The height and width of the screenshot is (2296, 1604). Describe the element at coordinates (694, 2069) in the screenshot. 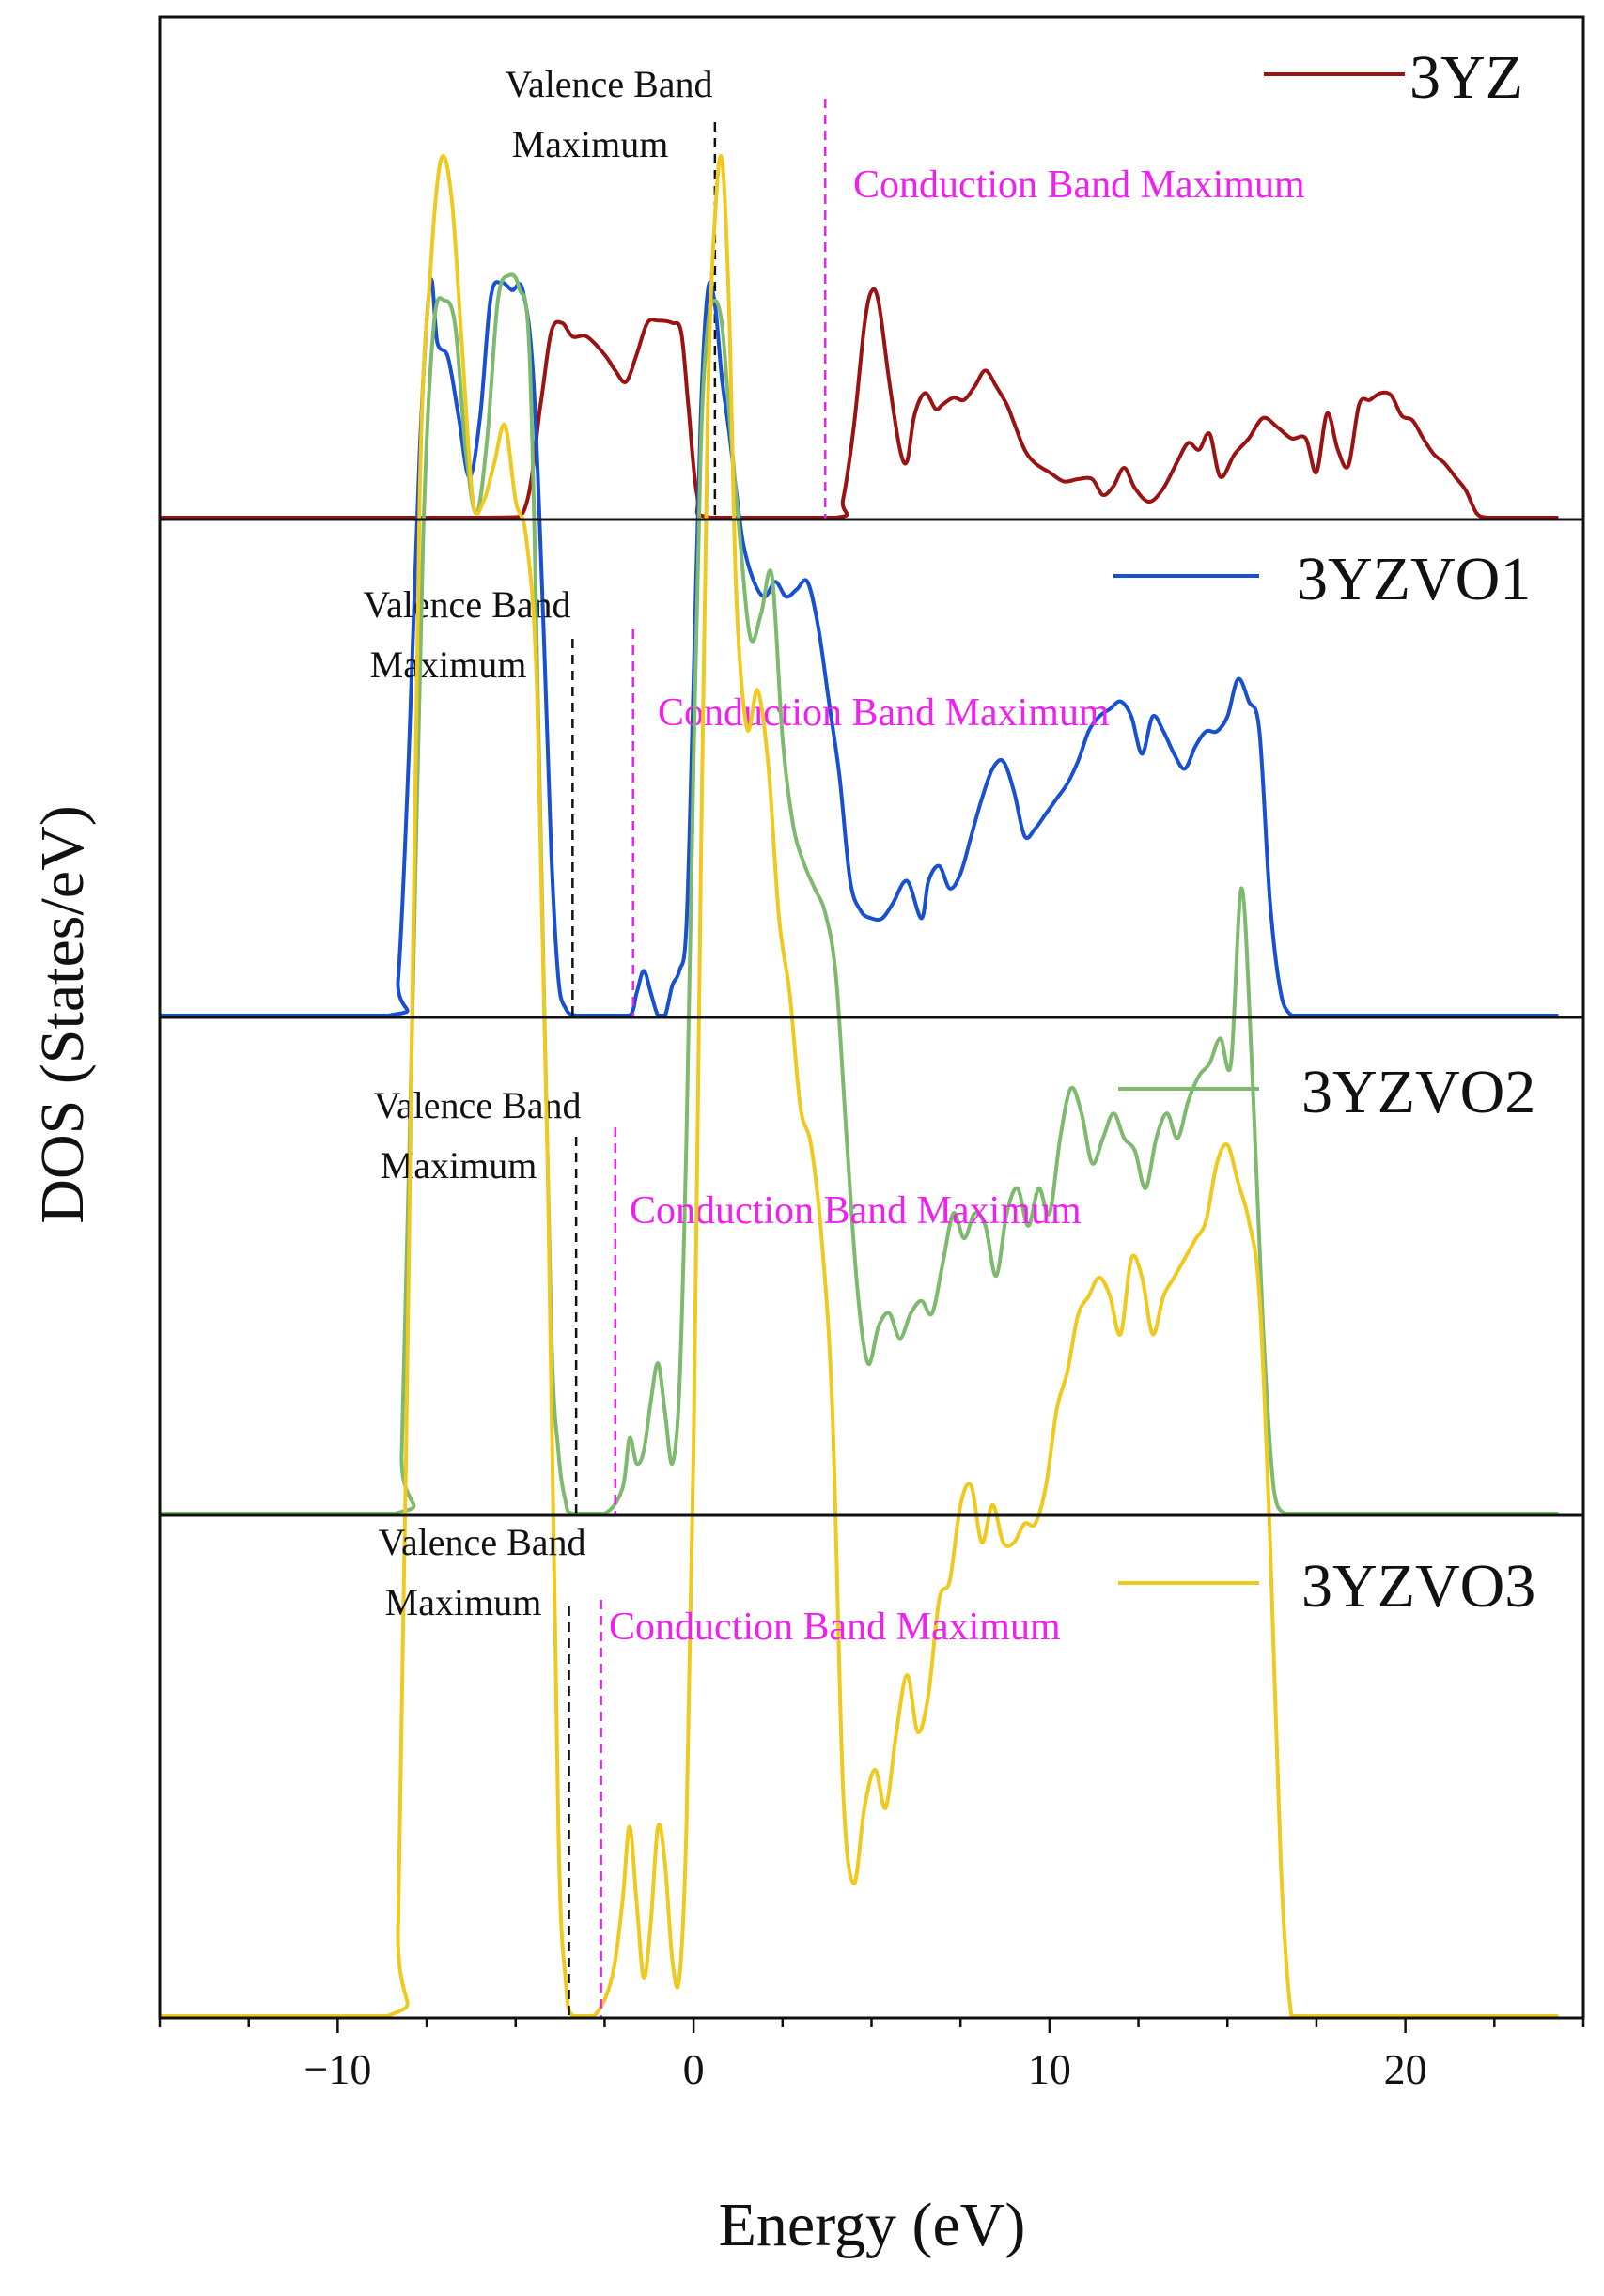

I see `x-tick-label: 0` at that location.